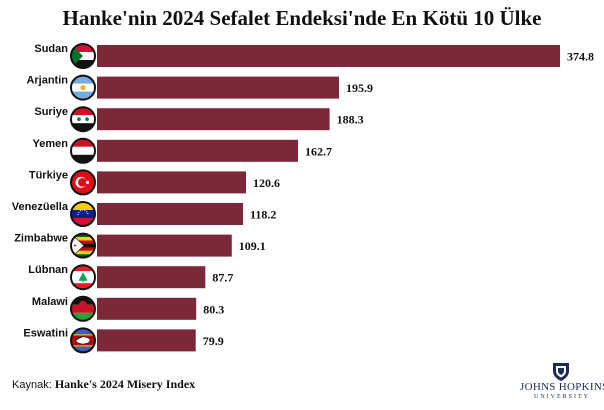 This screenshot has height=410, width=604. What do you see at coordinates (40, 207) in the screenshot?
I see `category-label: Venezüella` at bounding box center [40, 207].